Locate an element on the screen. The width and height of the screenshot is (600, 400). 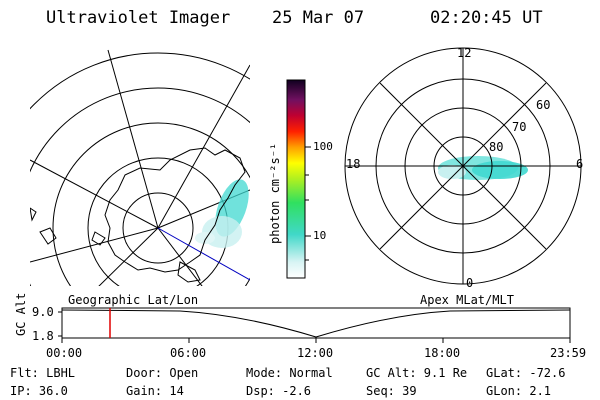
x-tick-1200: 12:00 is located at coordinates (315, 353).